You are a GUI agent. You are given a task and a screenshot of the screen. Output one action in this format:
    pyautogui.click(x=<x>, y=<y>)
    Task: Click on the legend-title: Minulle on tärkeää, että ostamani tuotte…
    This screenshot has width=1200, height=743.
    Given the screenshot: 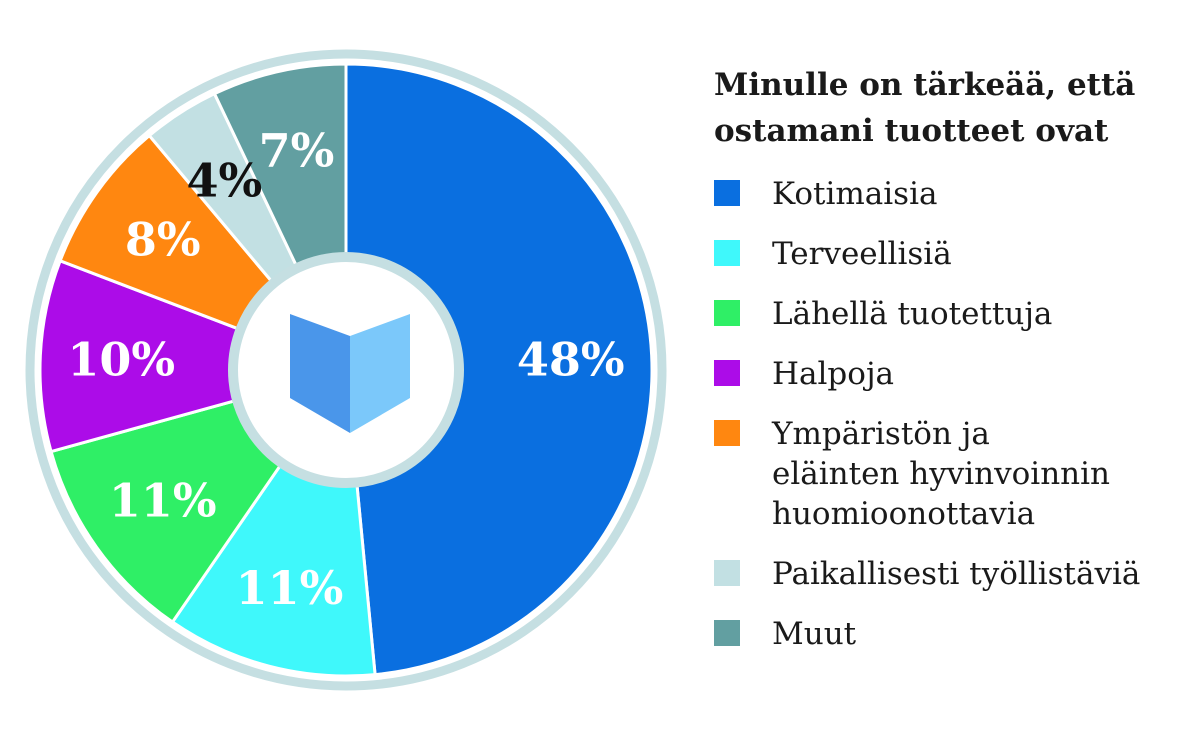 What is the action you would take?
    pyautogui.click(x=925, y=108)
    